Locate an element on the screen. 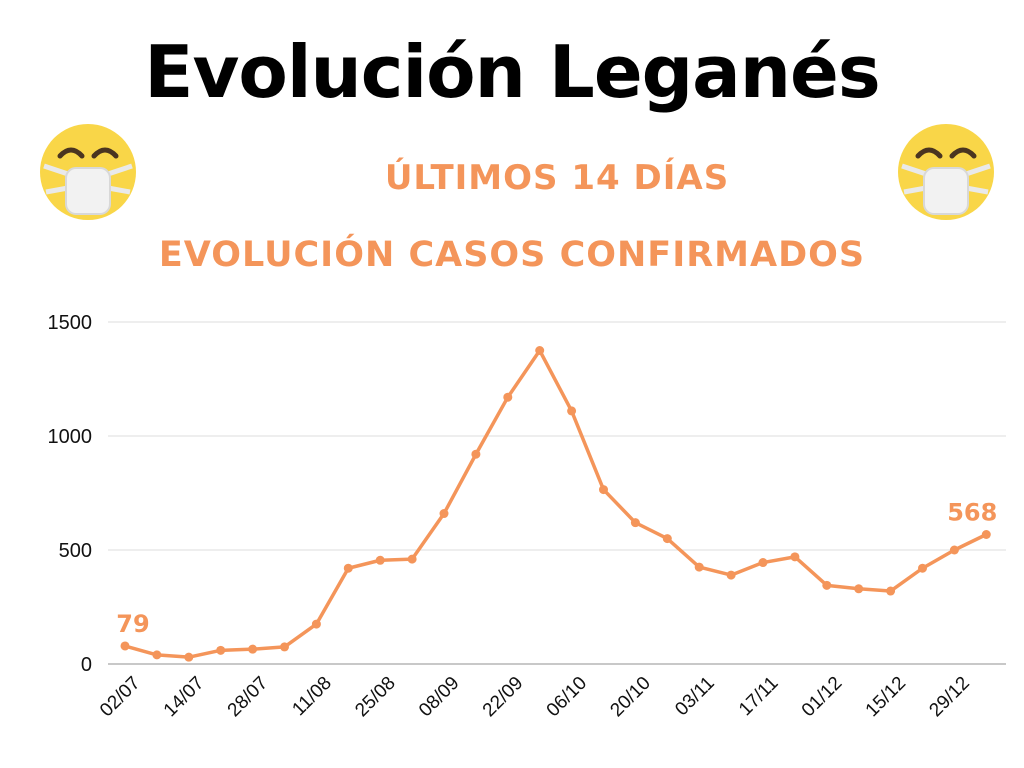 The width and height of the screenshot is (1024, 768). x-tick-label: 22/09 is located at coordinates (503, 697).